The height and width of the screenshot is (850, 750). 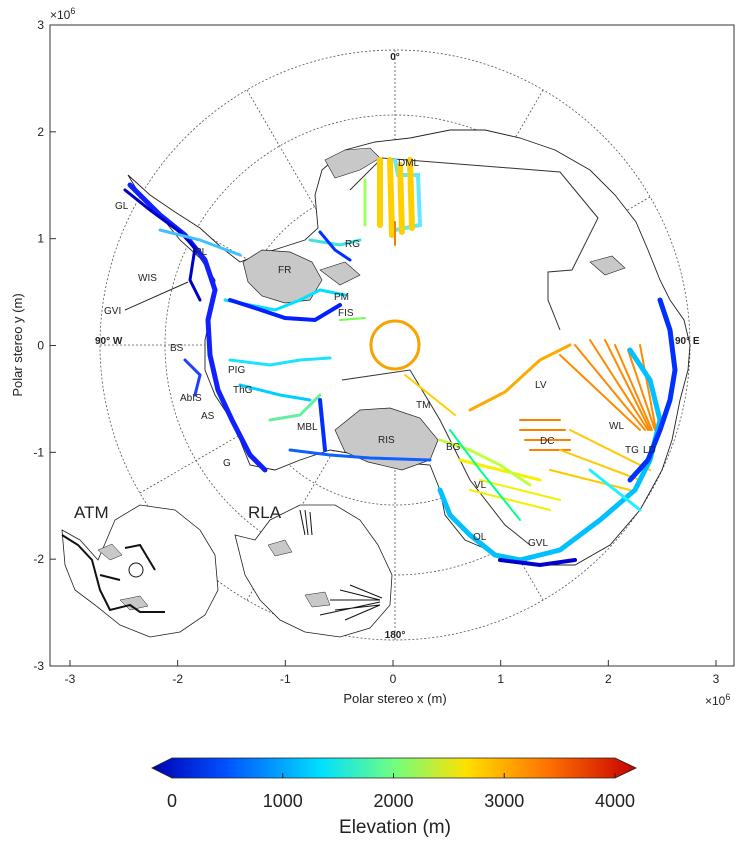 I want to click on meridian-label-bottom: 180°, so click(x=395, y=635).